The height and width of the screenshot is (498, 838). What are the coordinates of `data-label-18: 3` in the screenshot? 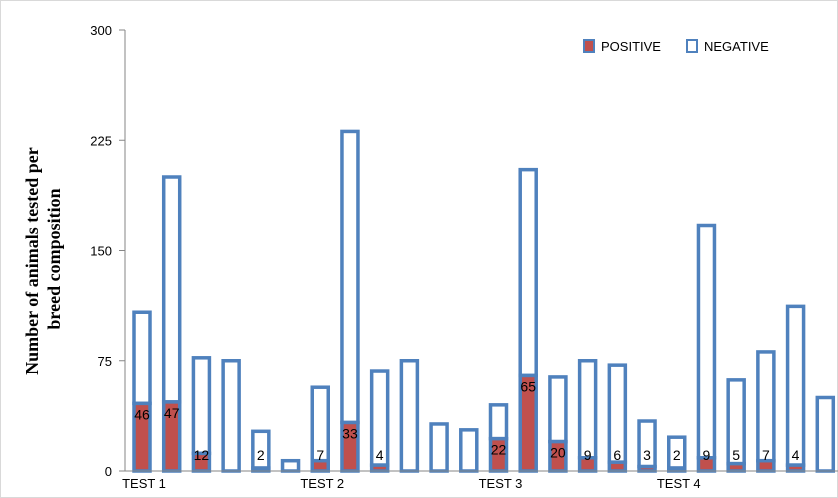 It's located at (647, 455).